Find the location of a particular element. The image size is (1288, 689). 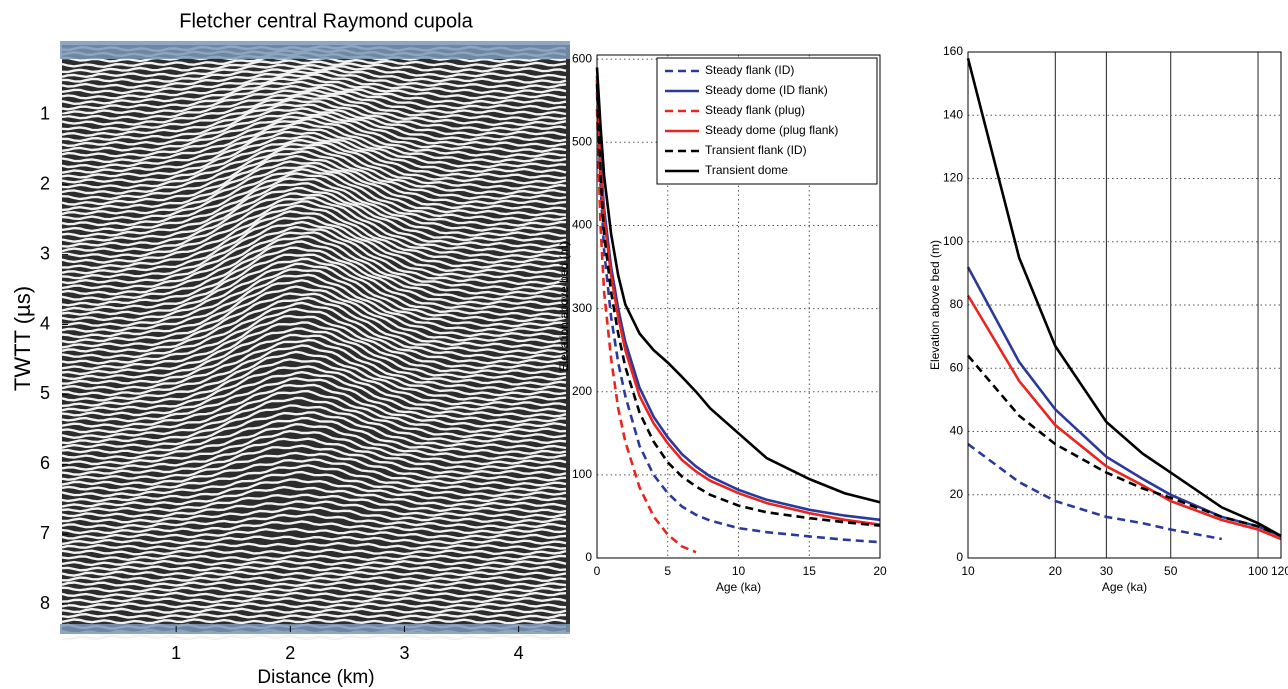

y-tick-label: 300 is located at coordinates (582, 308).